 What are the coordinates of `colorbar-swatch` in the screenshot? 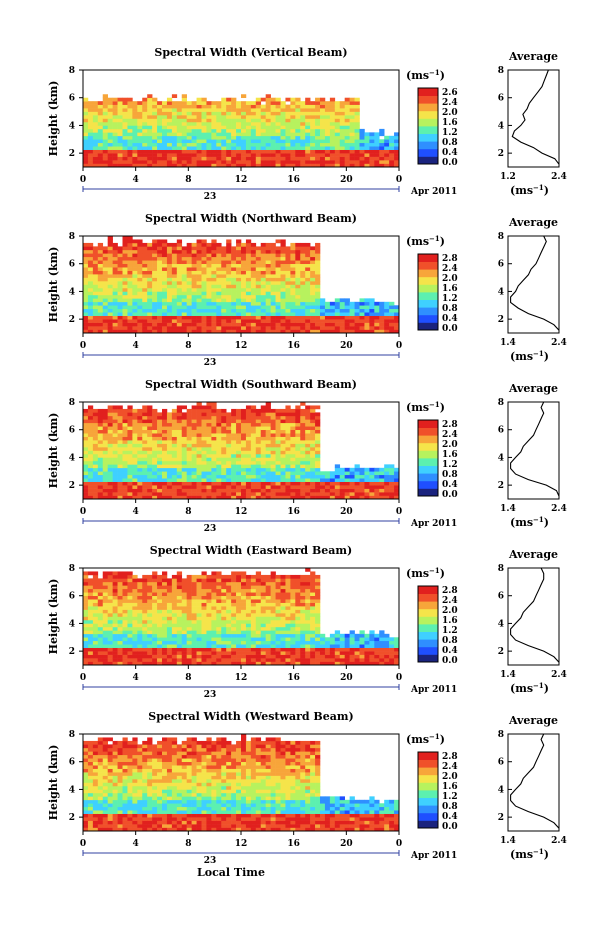 It's located at (428, 477).